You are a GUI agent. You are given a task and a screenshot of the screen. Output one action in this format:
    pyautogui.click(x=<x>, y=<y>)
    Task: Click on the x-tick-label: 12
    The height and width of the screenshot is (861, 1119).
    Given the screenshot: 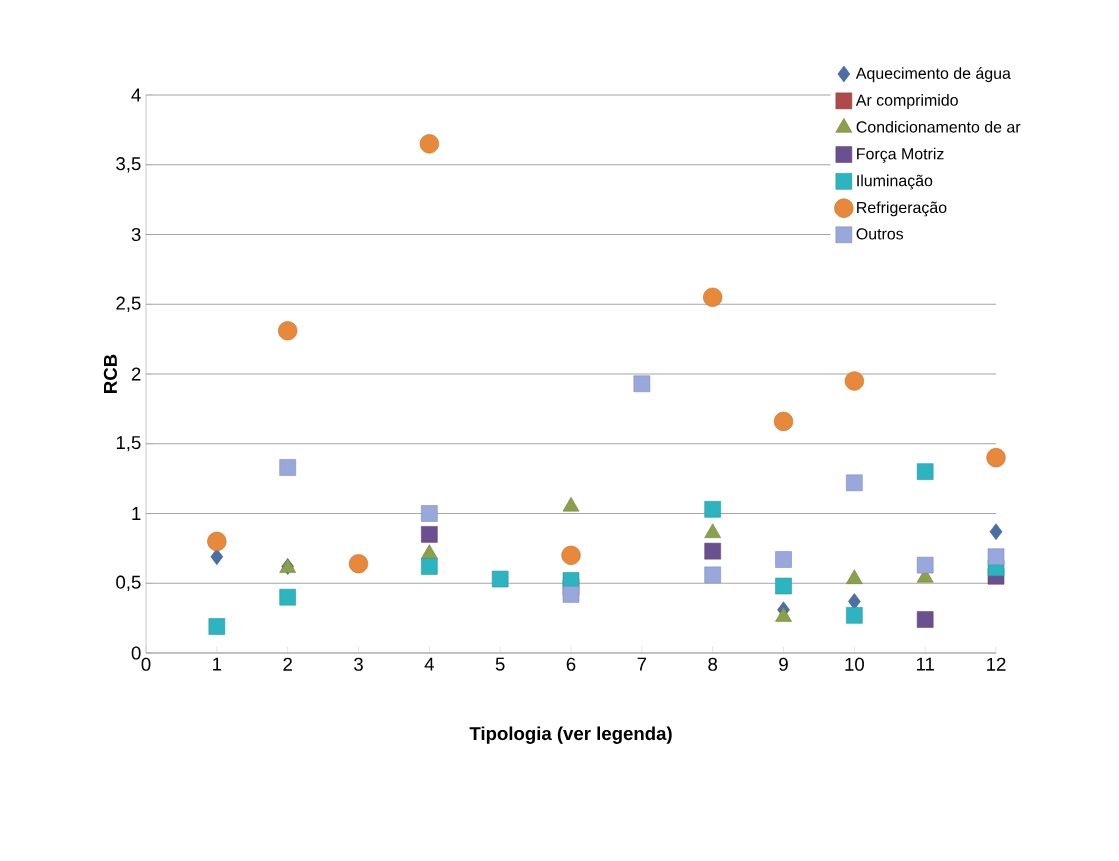 What is the action you would take?
    pyautogui.click(x=996, y=664)
    